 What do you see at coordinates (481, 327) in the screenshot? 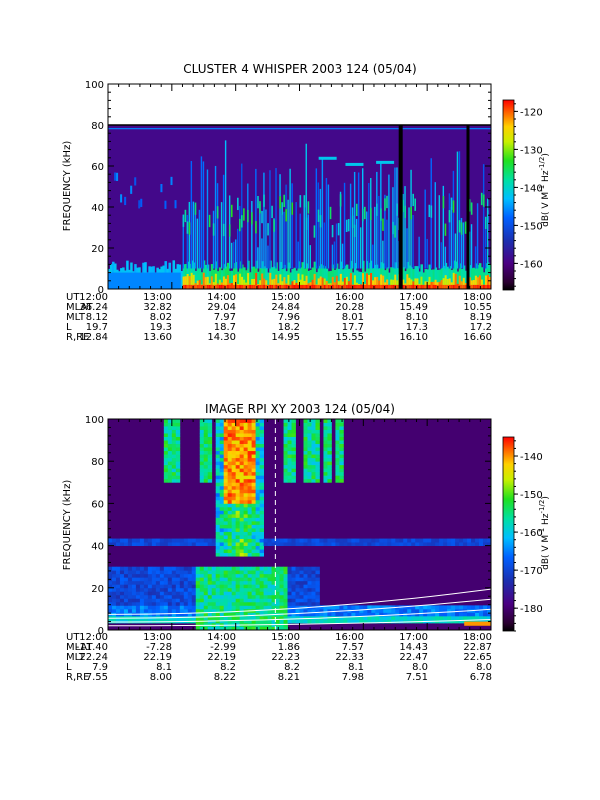
I see `ephemeris-value: 17.2` at bounding box center [481, 327].